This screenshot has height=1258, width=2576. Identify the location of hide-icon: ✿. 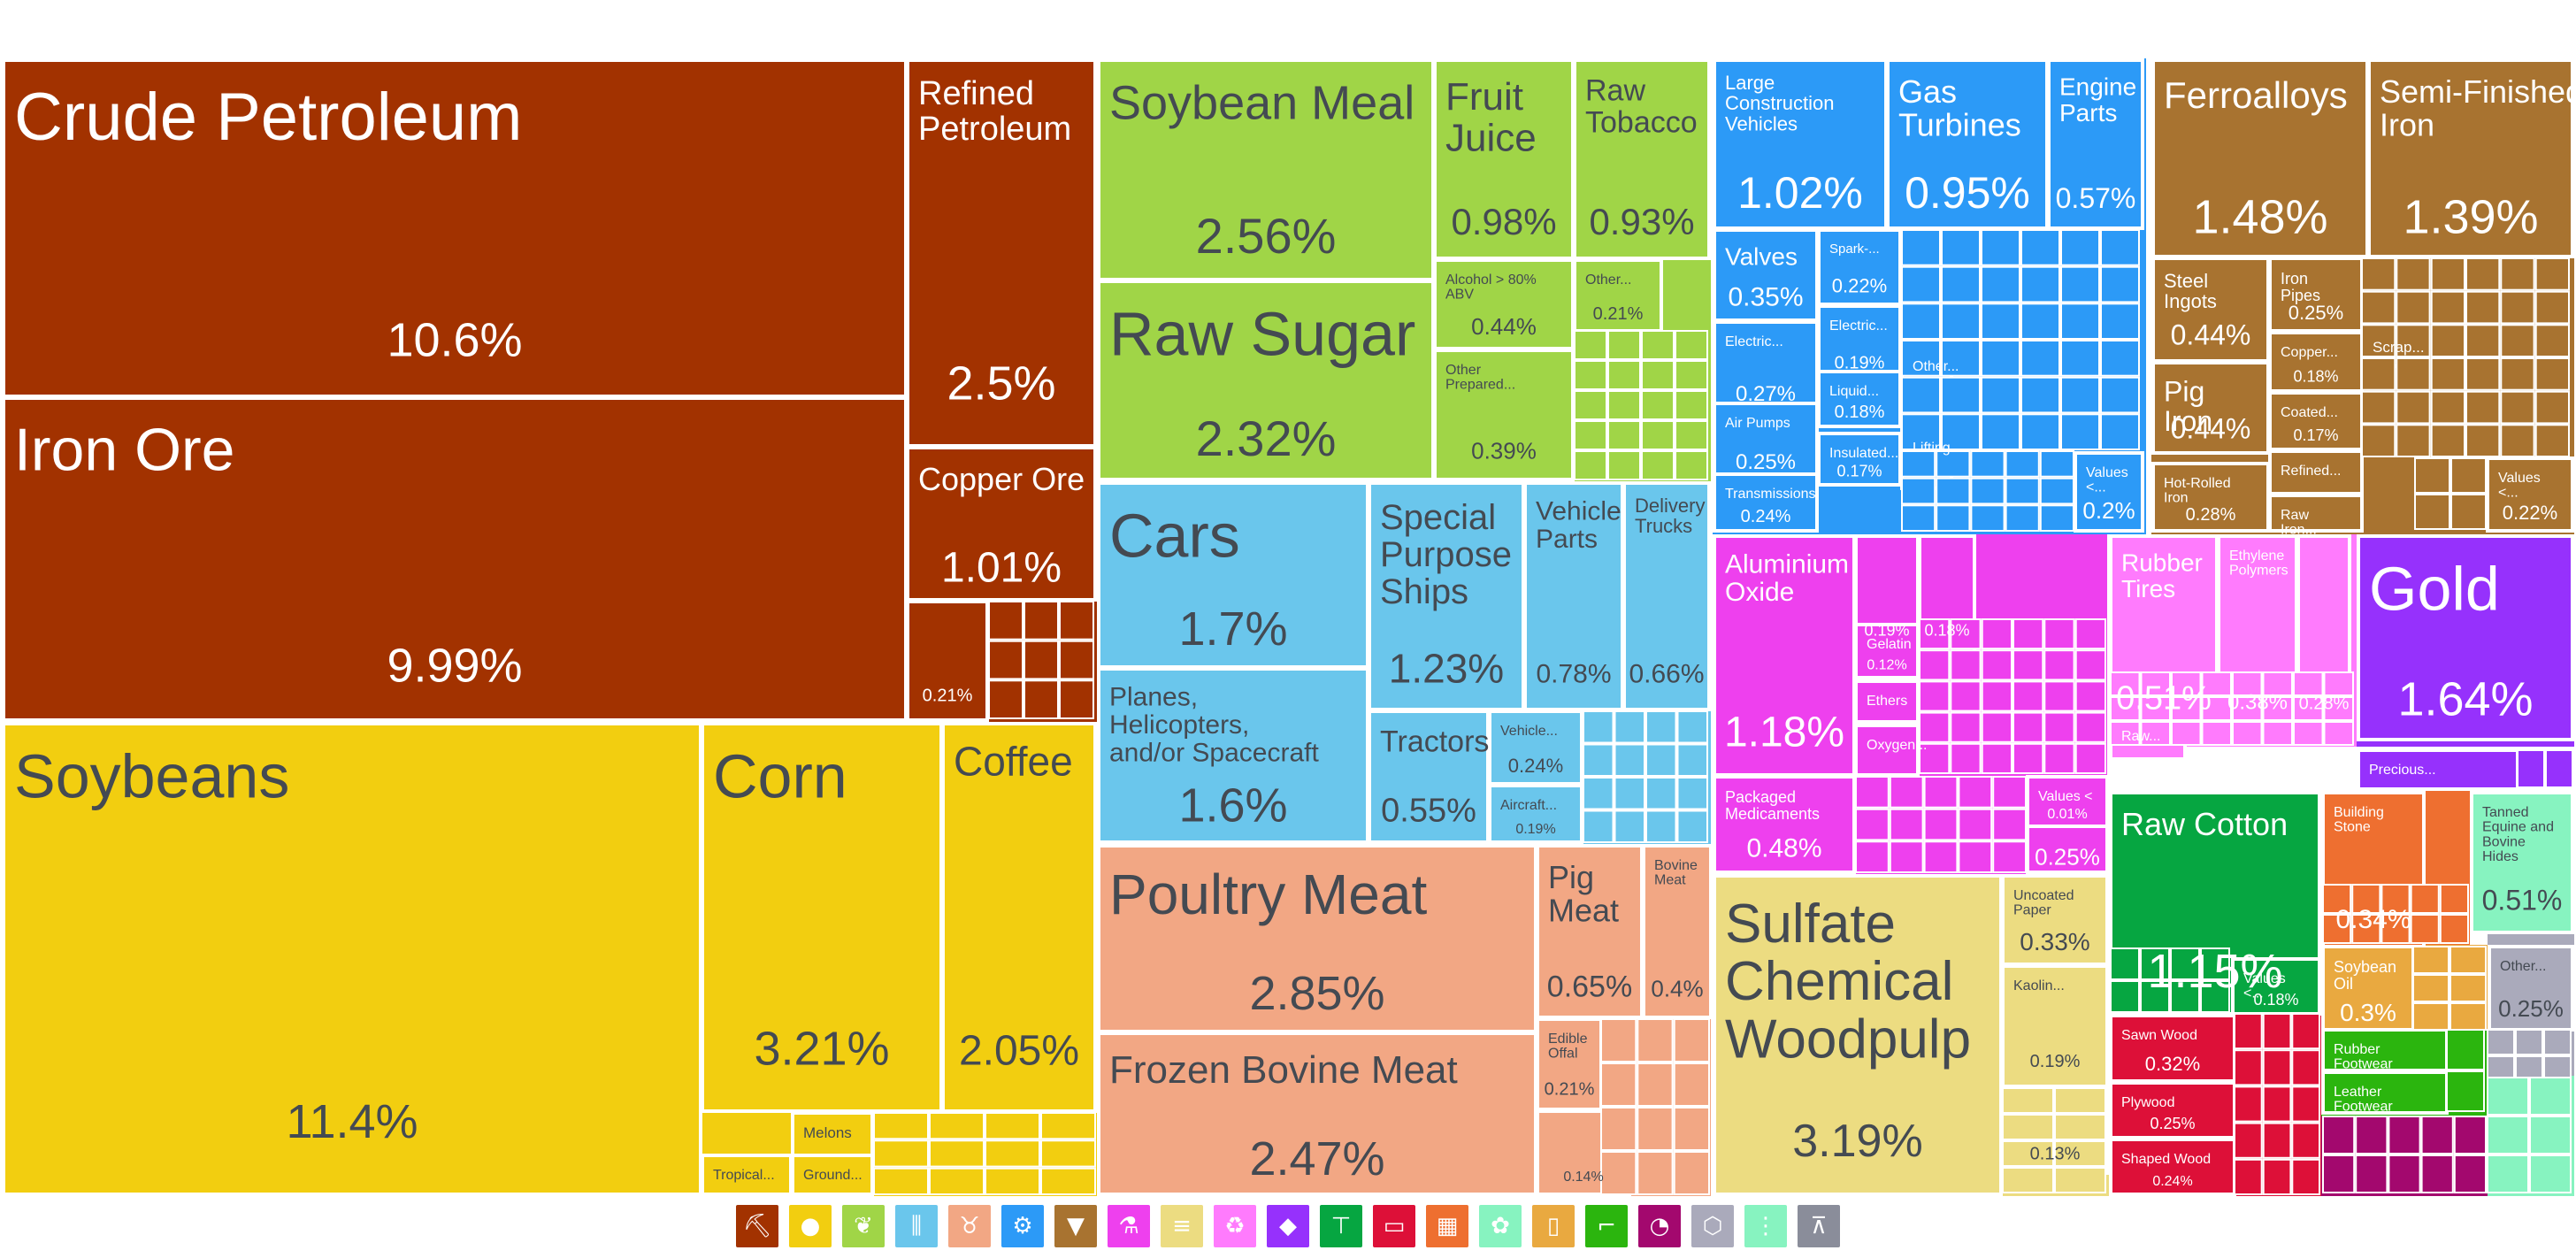
(1500, 1226).